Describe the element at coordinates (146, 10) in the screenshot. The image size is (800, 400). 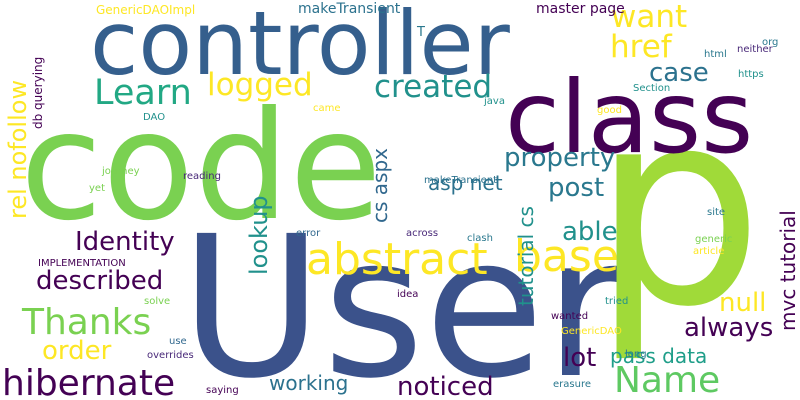
I see `cloud-word: GenericDAOImpl` at that location.